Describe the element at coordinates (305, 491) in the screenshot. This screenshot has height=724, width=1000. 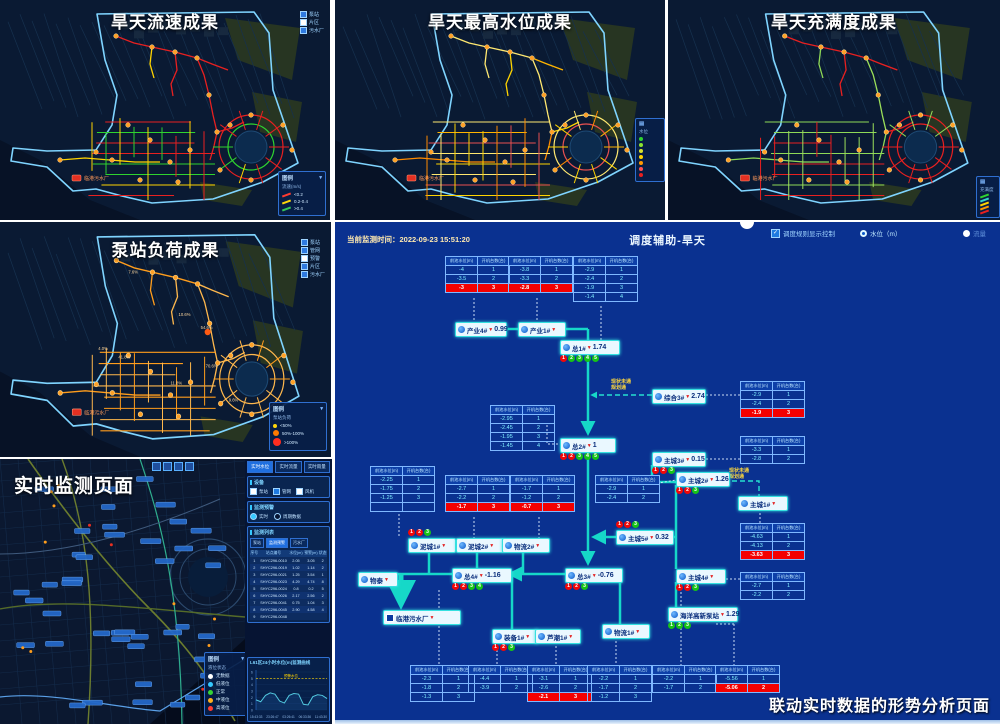
I see `device-checkbox: 风机` at that location.